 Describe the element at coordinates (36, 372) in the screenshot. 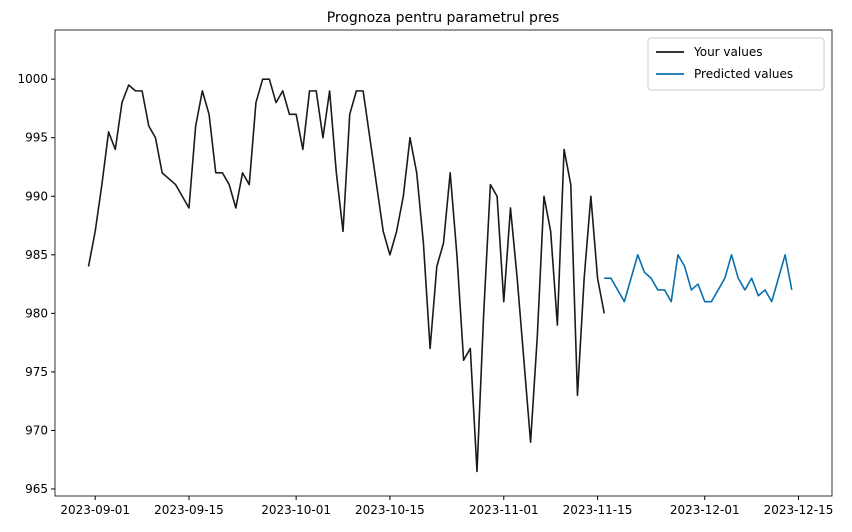

I see `y-tick-label: 975` at that location.